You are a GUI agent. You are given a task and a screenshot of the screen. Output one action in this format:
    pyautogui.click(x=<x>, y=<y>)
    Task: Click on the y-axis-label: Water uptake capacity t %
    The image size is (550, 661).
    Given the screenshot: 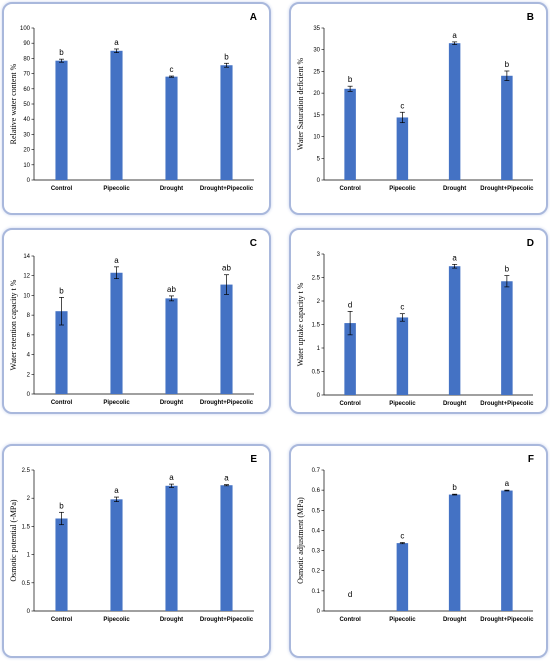 What is the action you would take?
    pyautogui.click(x=300, y=324)
    